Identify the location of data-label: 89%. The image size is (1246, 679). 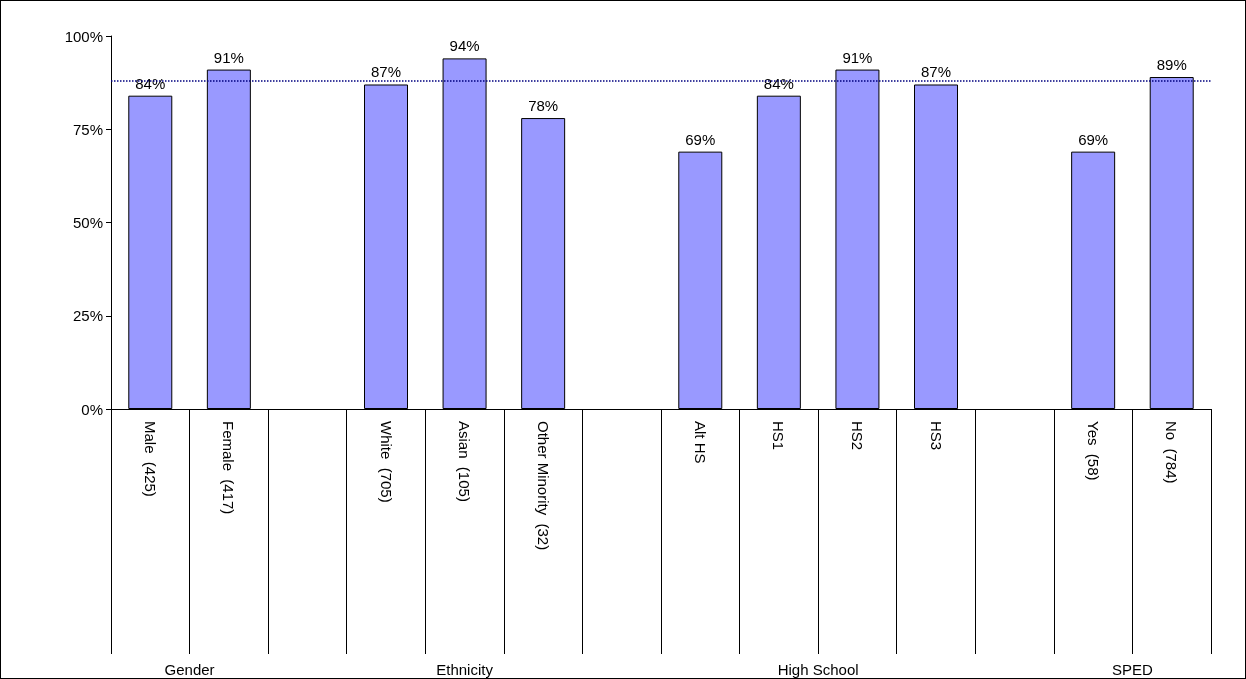
(1171, 65).